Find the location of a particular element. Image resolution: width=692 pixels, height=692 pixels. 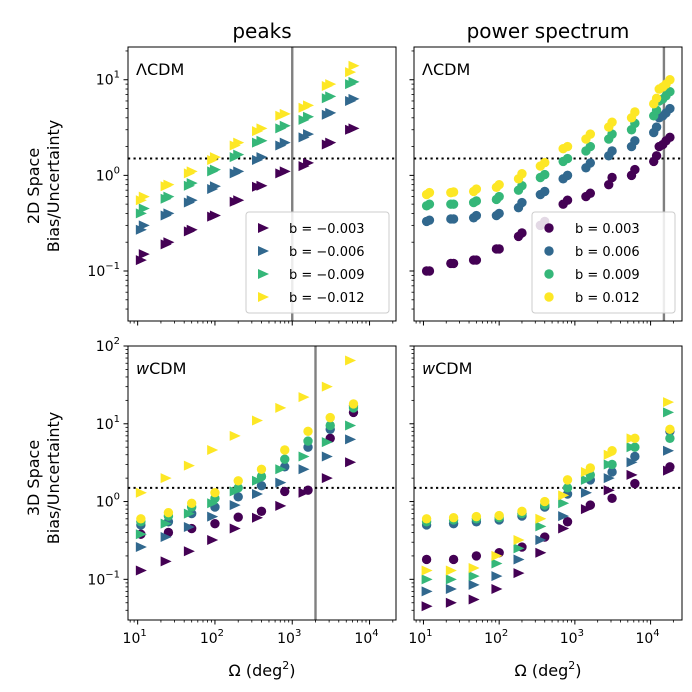

y-tick-label: 10⁰ is located at coordinates (108, 174).